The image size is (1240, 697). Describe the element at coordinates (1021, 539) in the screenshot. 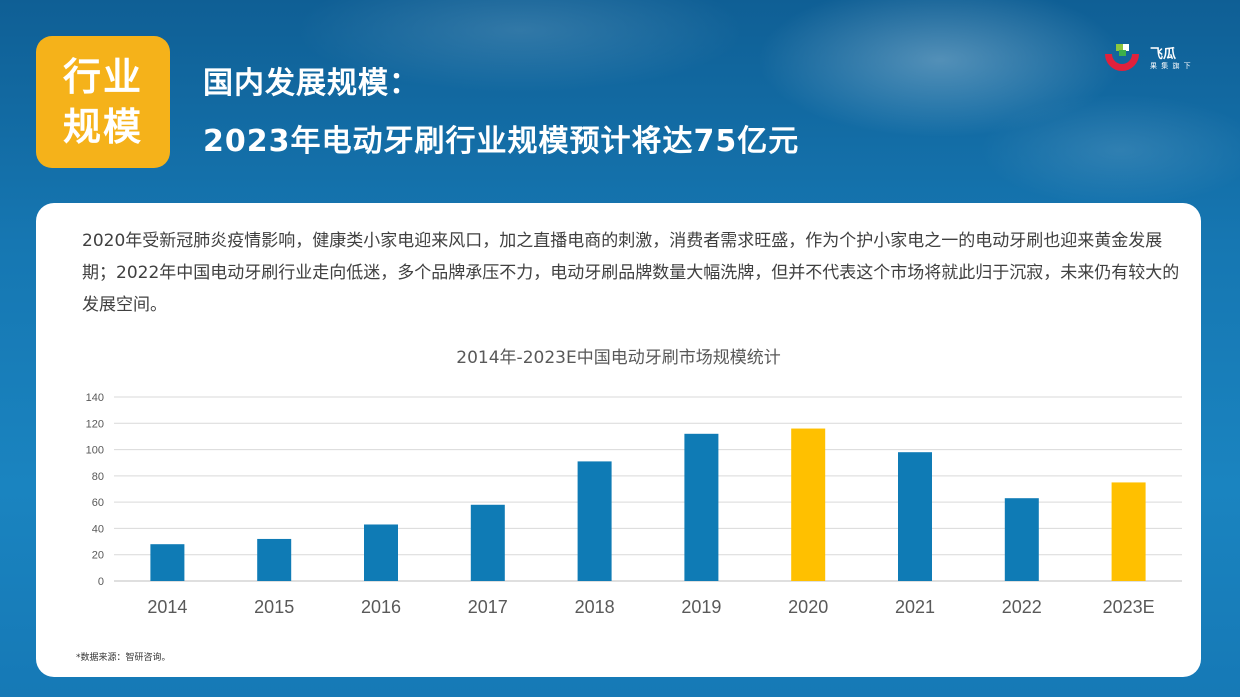

I see `bar-2022` at that location.